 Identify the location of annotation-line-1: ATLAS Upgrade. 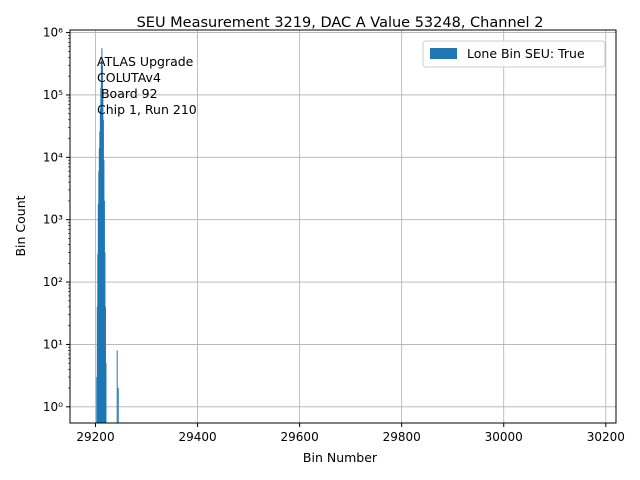
(145, 61).